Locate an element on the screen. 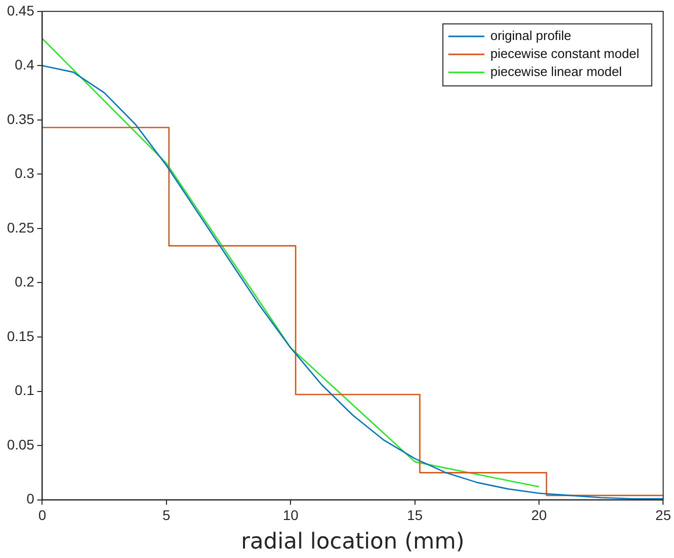 This screenshot has width=674, height=558. y-tick-label: 0.1 is located at coordinates (24, 390).